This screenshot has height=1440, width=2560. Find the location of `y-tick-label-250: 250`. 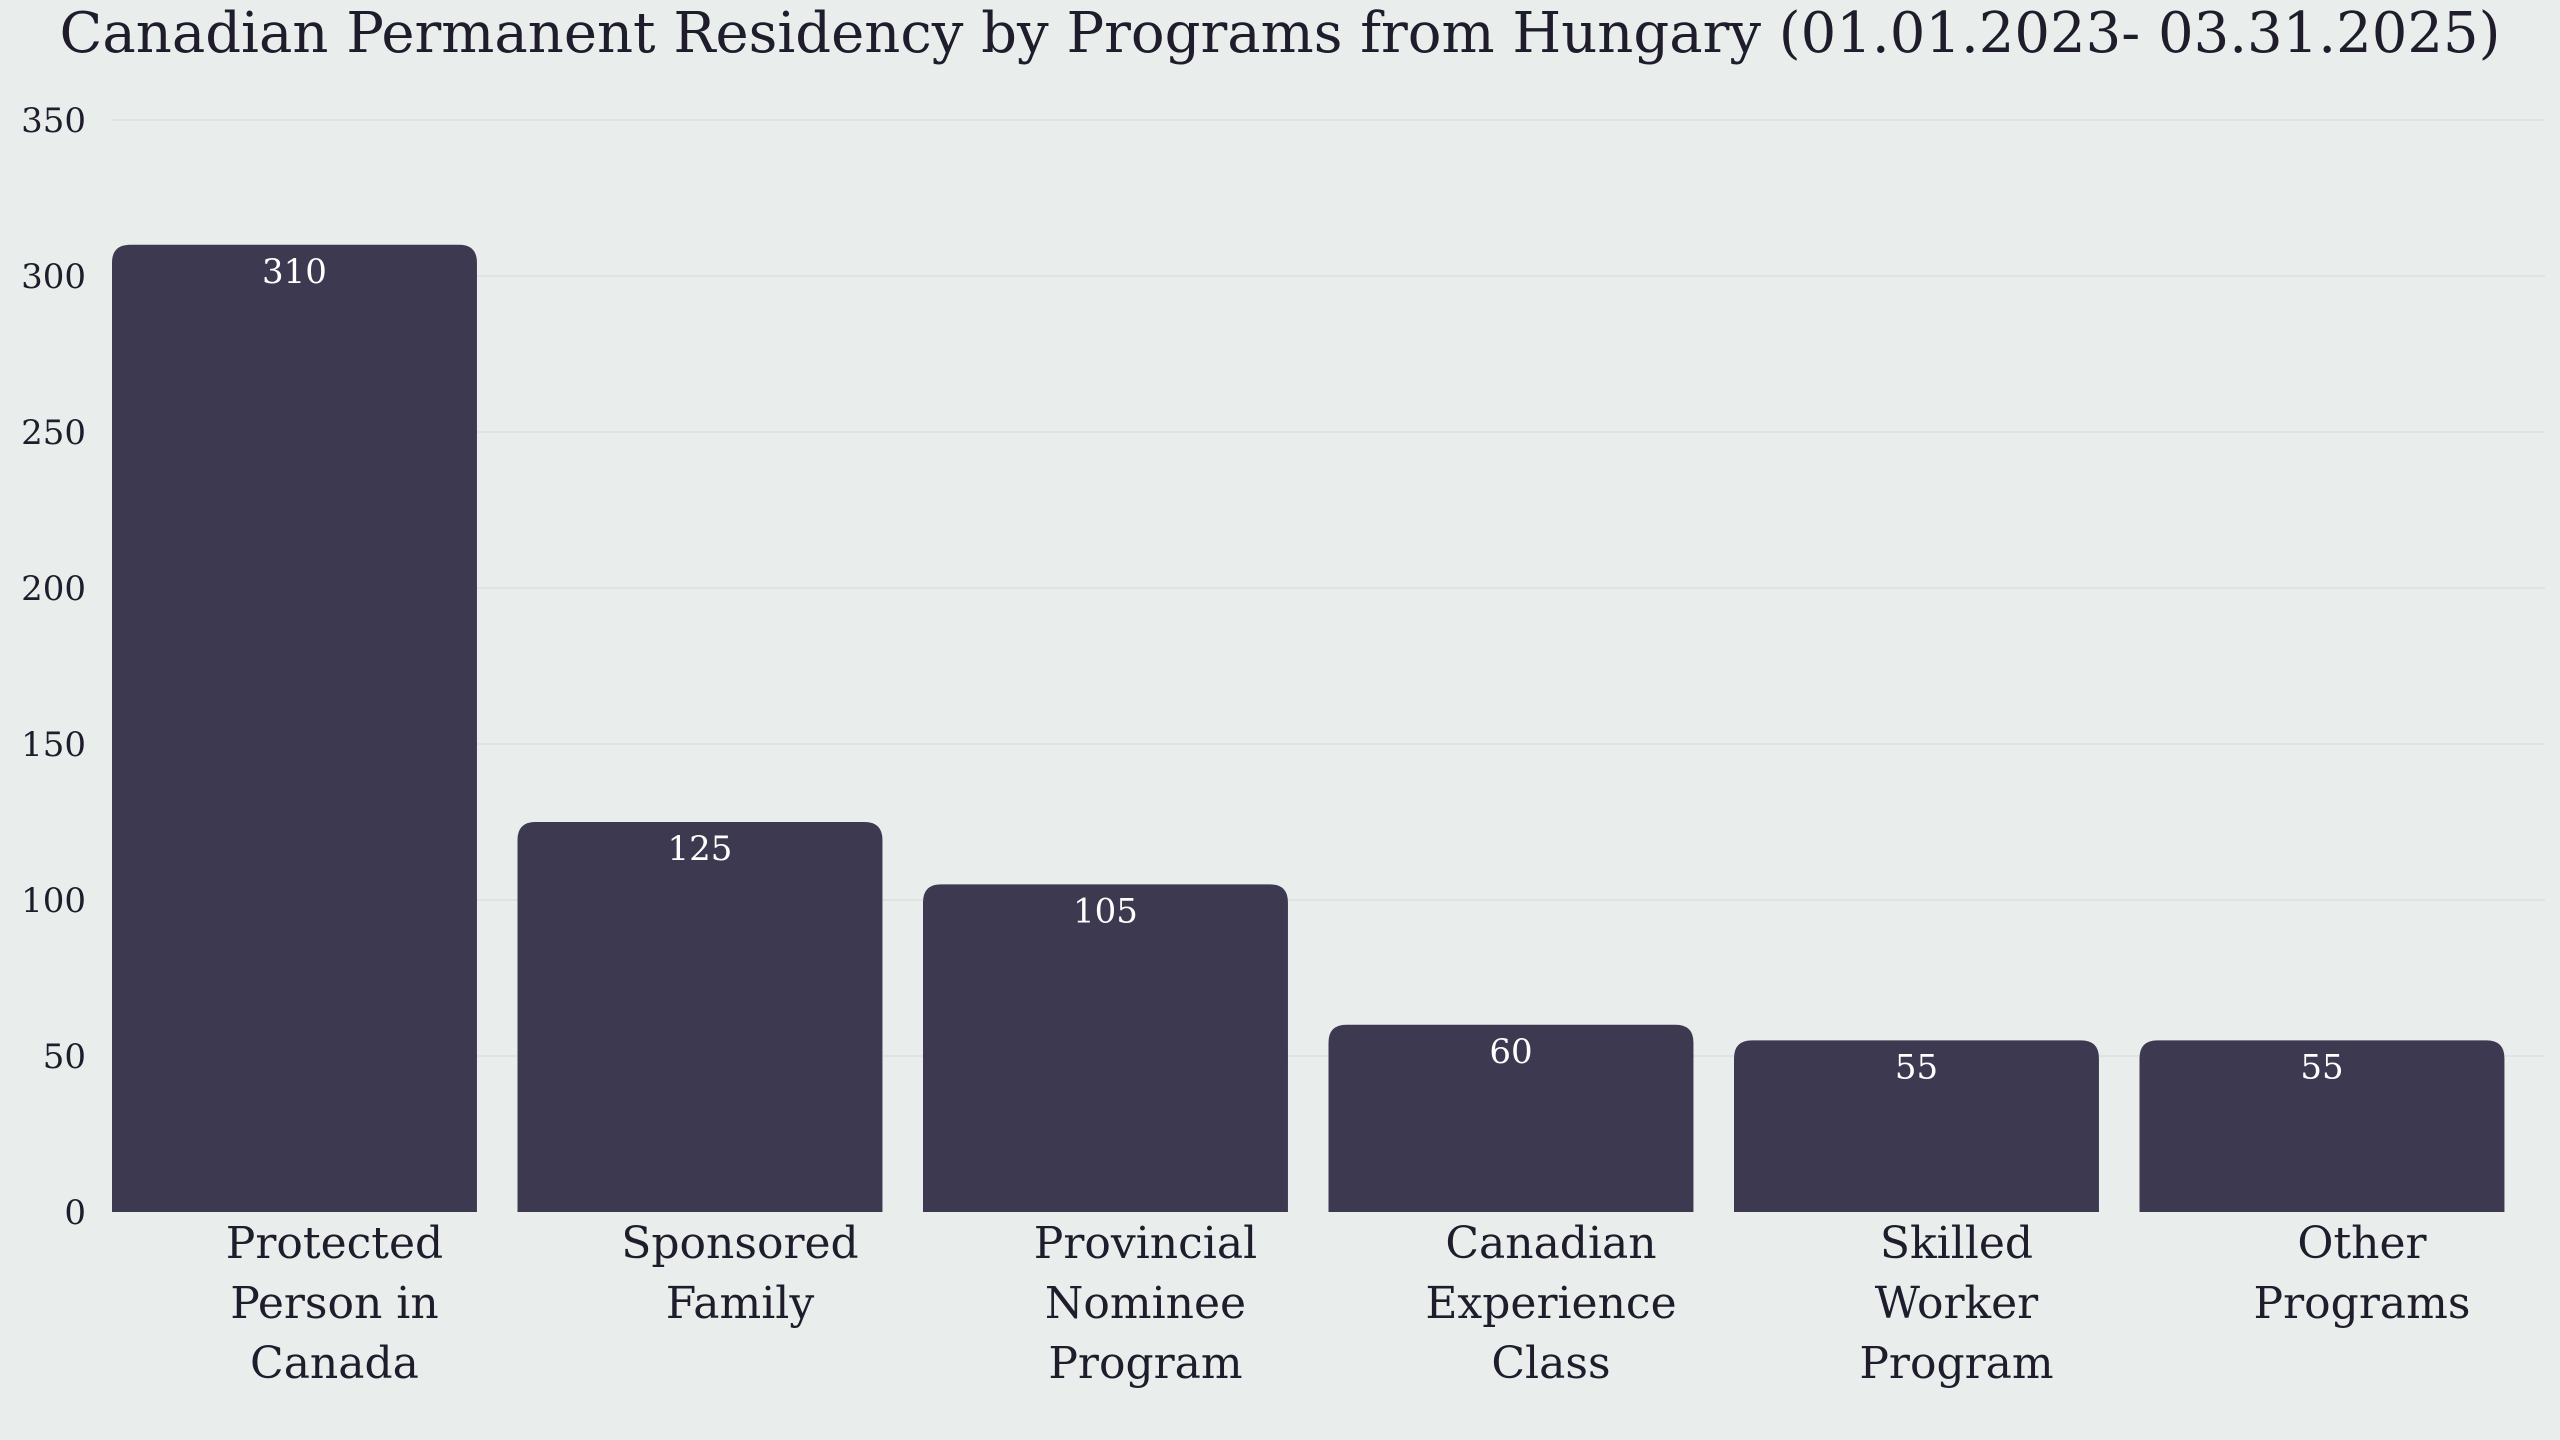

y-tick-label-250: 250 is located at coordinates (53, 433).